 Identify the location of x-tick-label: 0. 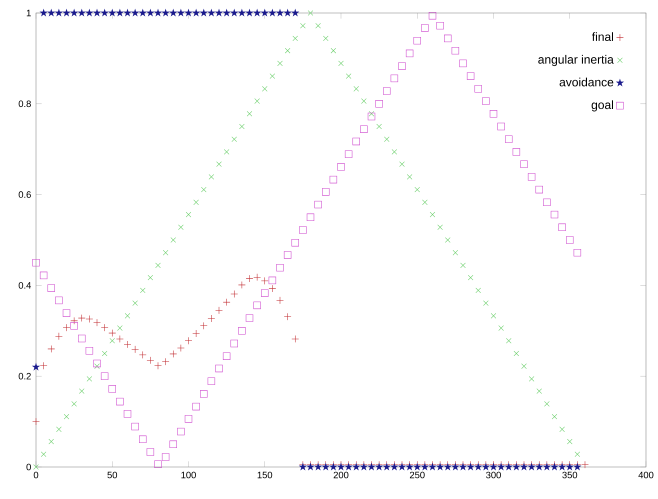
(36, 475).